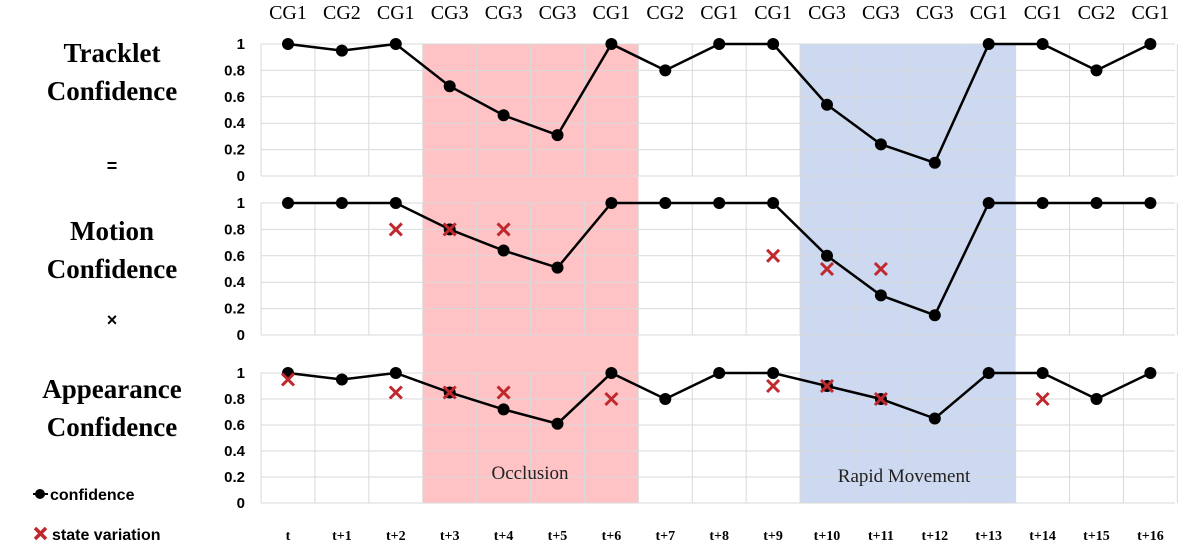  What do you see at coordinates (450, 536) in the screenshot?
I see `xtick-label: t+3` at bounding box center [450, 536].